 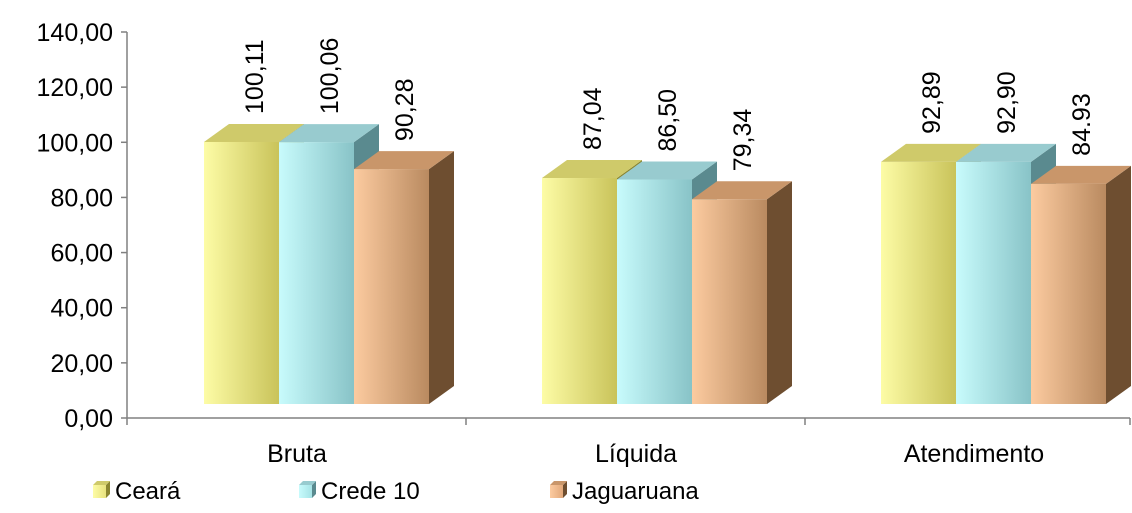 I want to click on legend: Ceará Crede 10 Jaguaruana, so click(x=396, y=491).